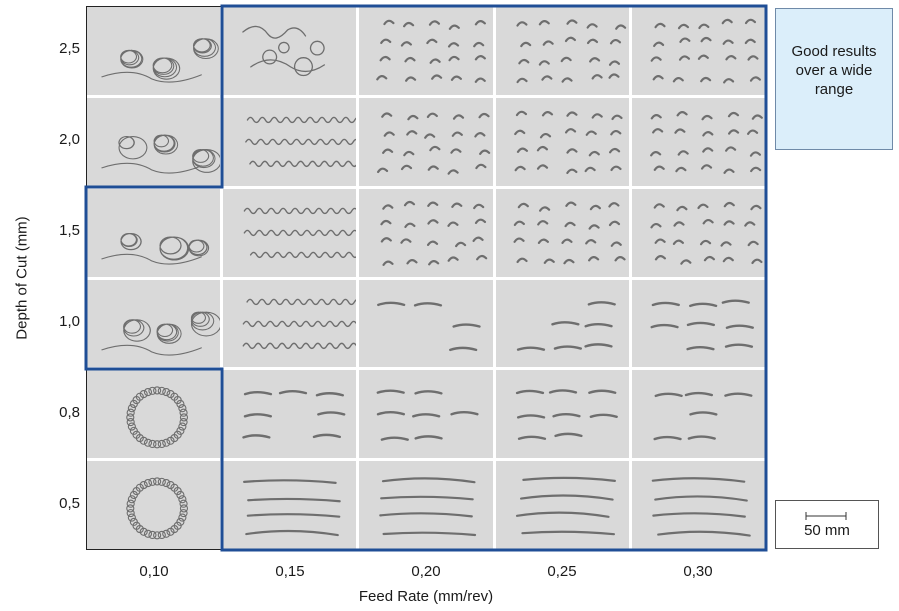 Image resolution: width=899 pixels, height=611 pixels. I want to click on y-axis-title: Depth of Cut (mm), so click(22, 278).